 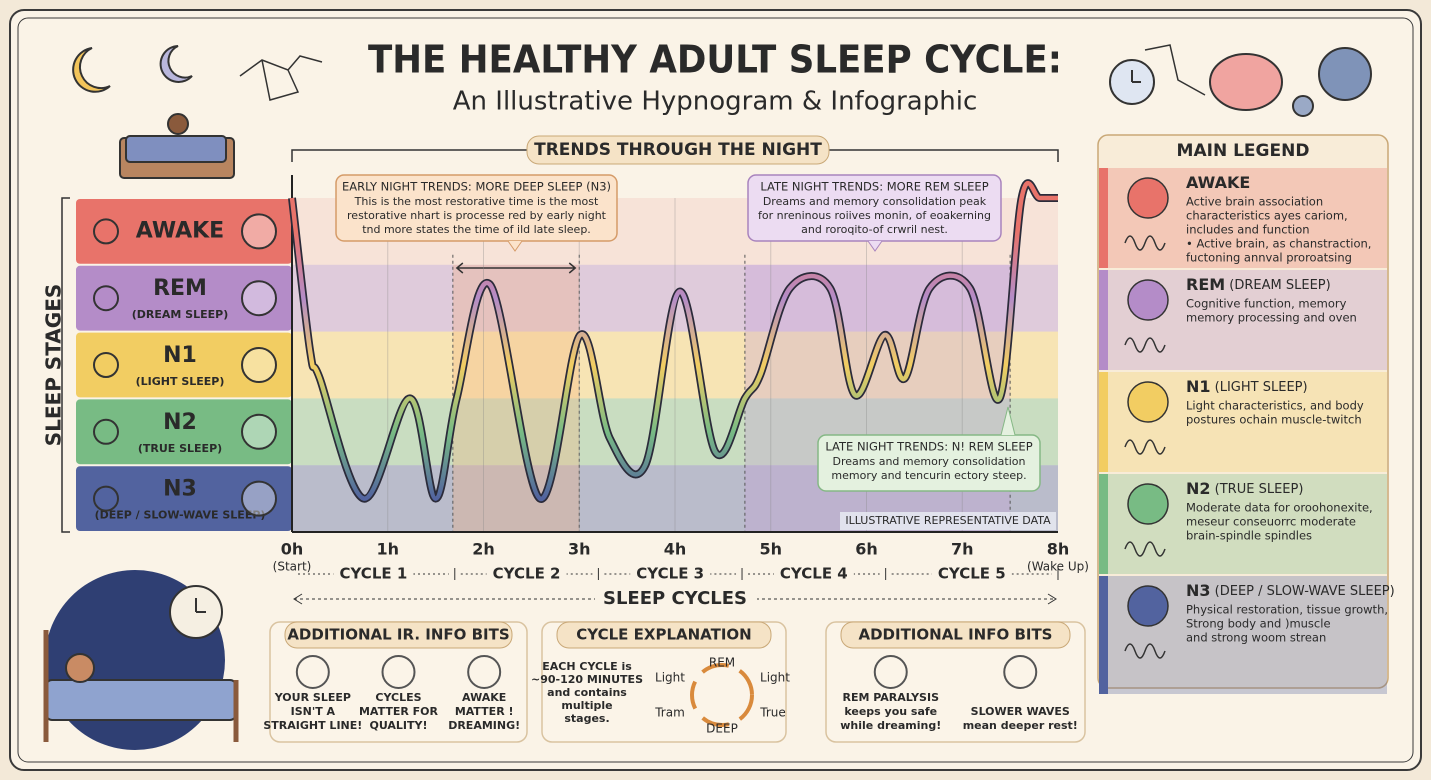 I want to click on legend-name: N2 (TRUE SLEEP), so click(x=1244, y=488).